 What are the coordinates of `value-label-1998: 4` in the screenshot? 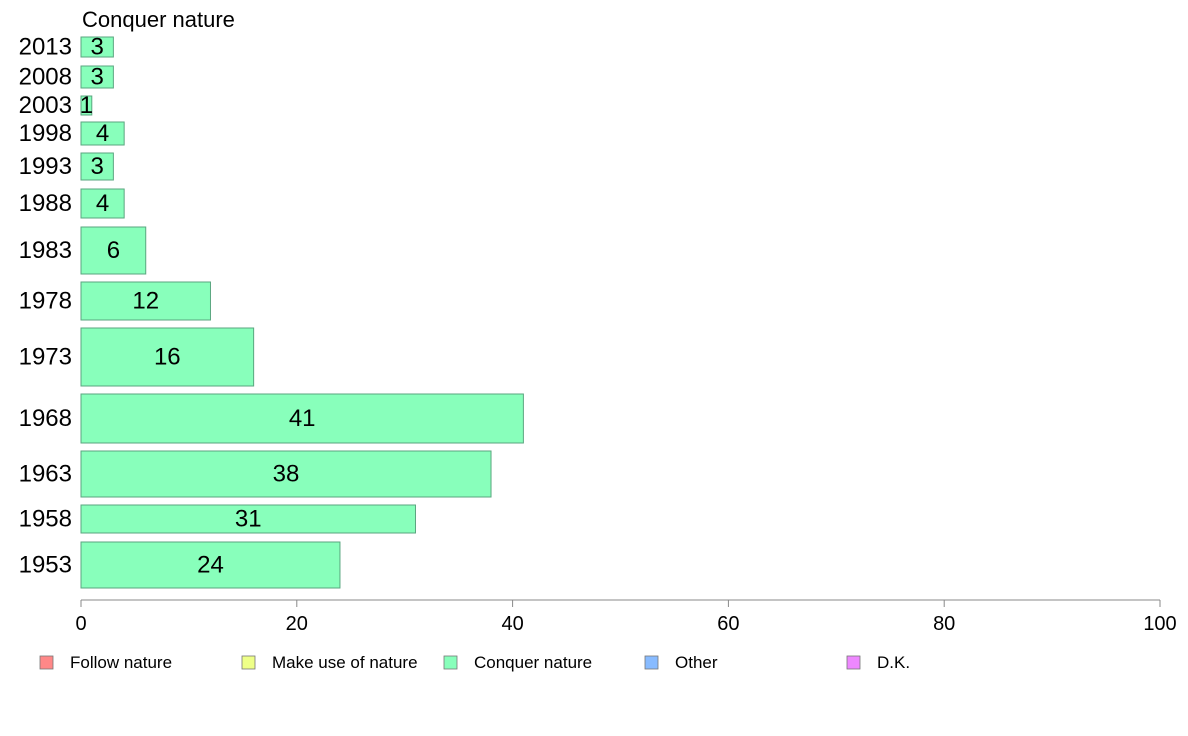 It's located at (102, 133).